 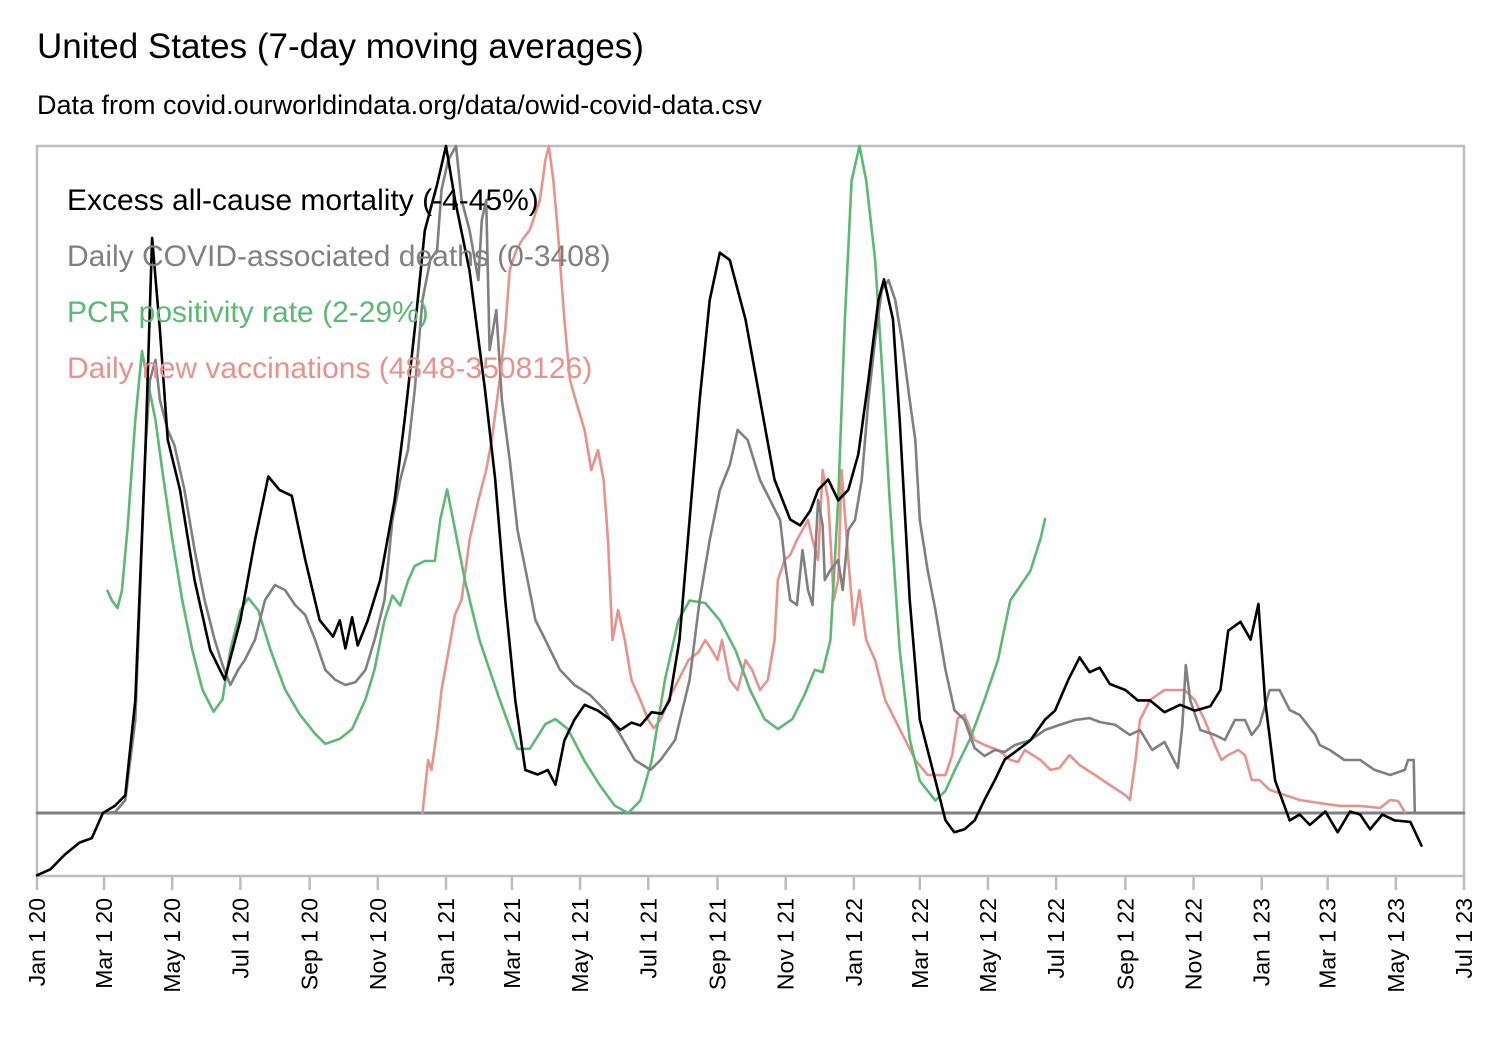 I want to click on legend-excess-mortality: Excess all-cause mortality (-4-45%), so click(x=303, y=200).